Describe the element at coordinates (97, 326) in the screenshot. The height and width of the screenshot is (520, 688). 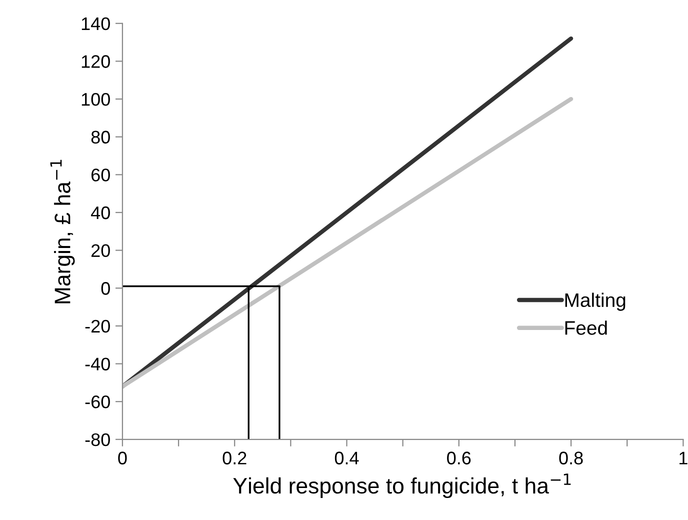
I see `y-tick-label: -20` at that location.